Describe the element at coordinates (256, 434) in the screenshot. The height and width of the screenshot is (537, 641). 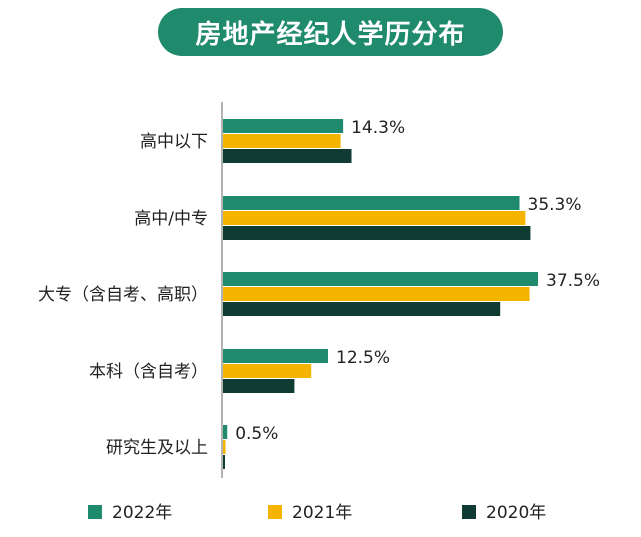
I see `value-label: 0.5%` at that location.